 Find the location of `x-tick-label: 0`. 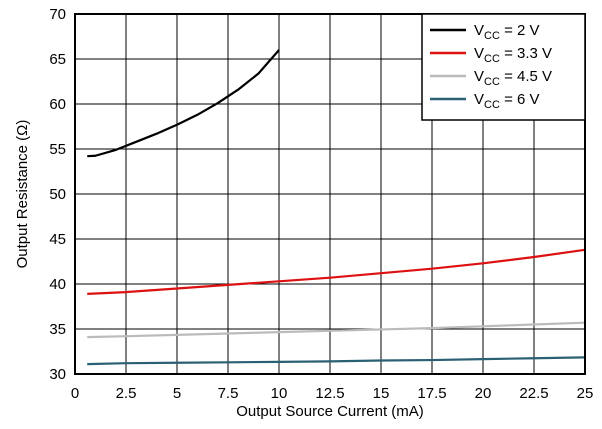

x-tick-label: 0 is located at coordinates (75, 393).